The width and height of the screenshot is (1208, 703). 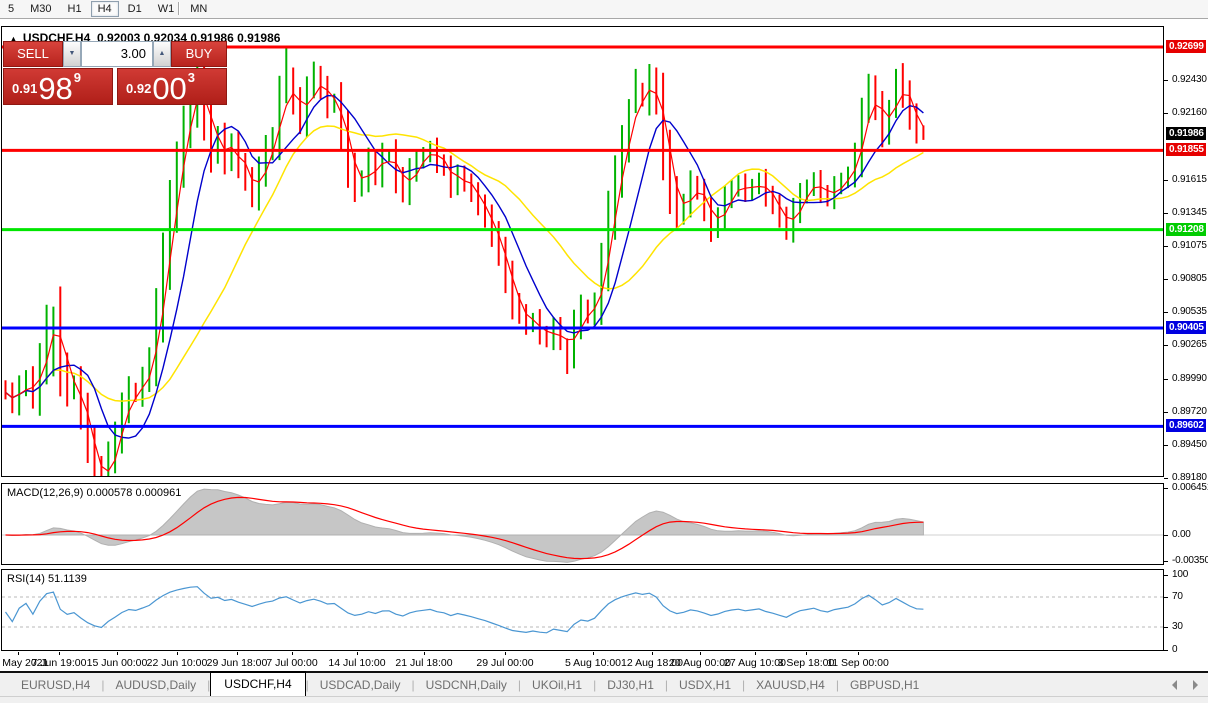 I want to click on axis-tick-label: 0.89720, so click(x=1189, y=411).